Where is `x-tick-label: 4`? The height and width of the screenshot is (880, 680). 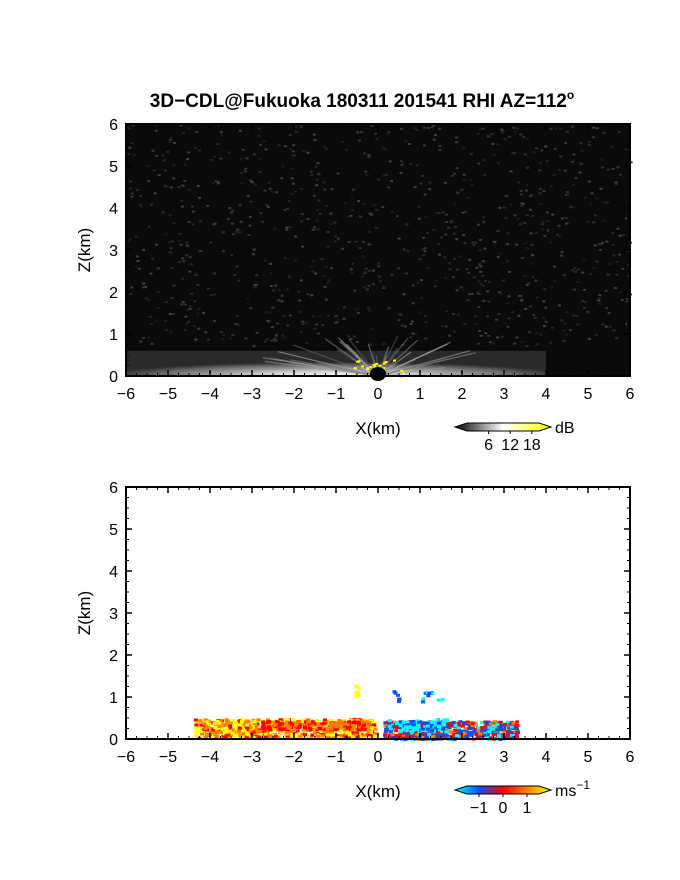
x-tick-label: 4 is located at coordinates (546, 757).